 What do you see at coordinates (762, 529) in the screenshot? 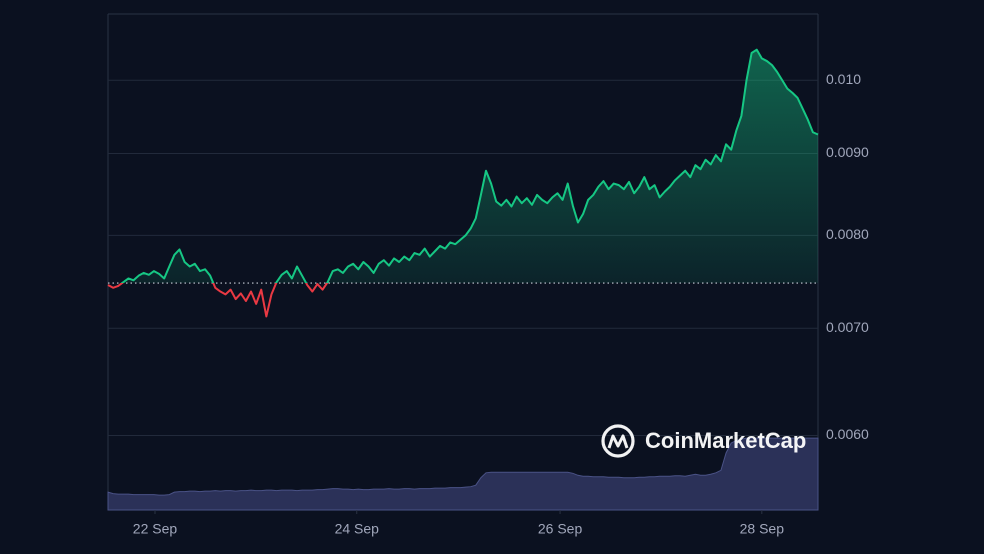
I see `x-tick-label: 28 Sep` at bounding box center [762, 529].